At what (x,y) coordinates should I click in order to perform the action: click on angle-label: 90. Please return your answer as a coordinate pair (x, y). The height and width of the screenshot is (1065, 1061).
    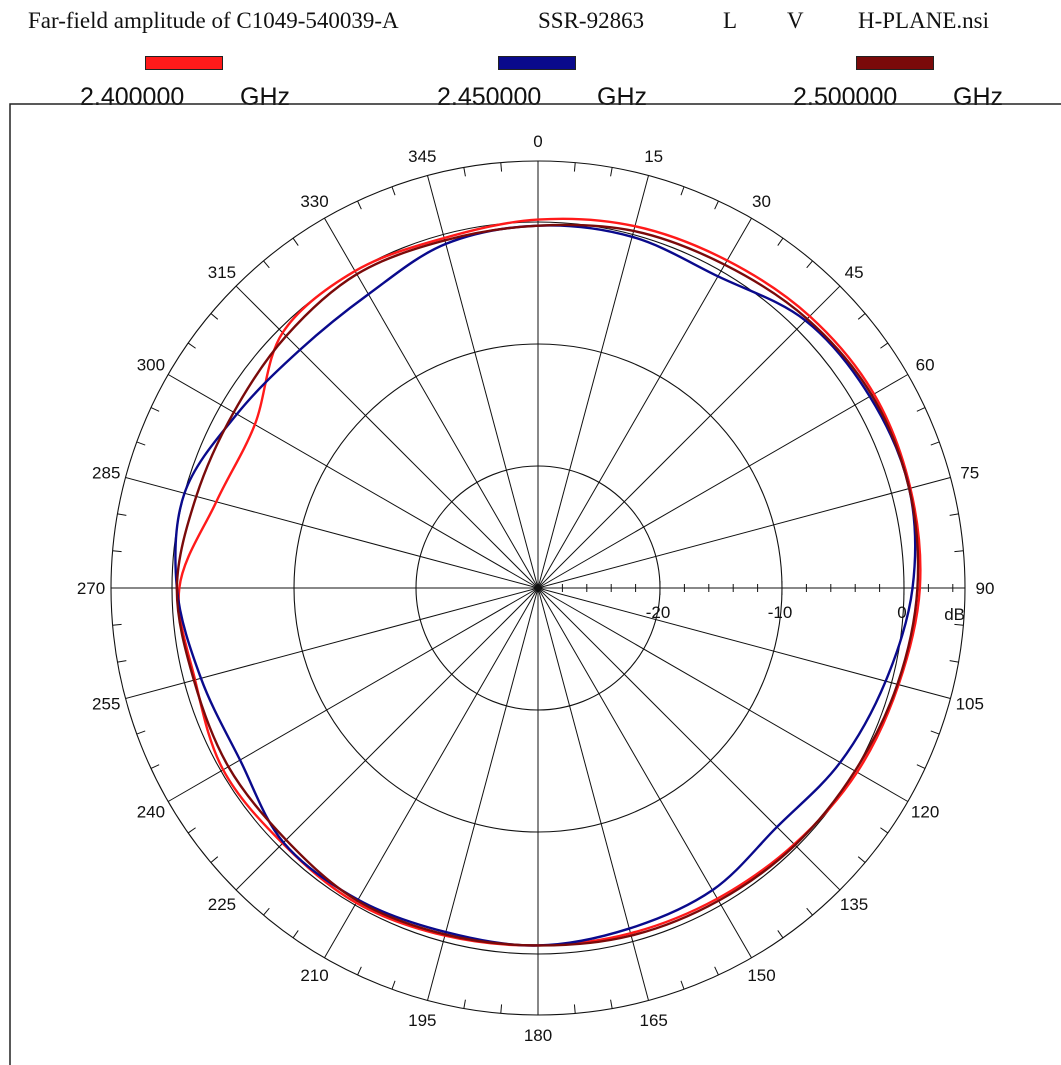
    Looking at the image, I should click on (985, 588).